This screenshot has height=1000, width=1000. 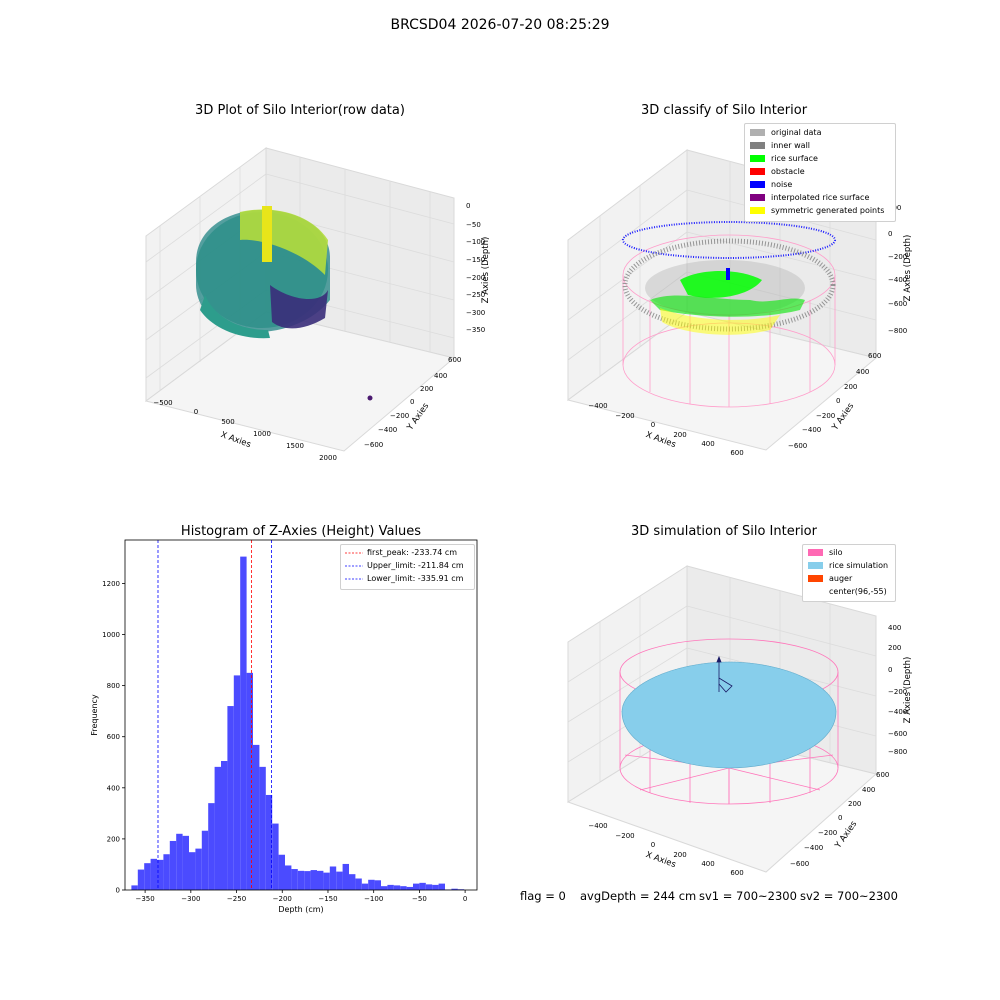 I want to click on plot2-x-ticks: −400 −200 0 200 400 600, so click(x=665, y=429).